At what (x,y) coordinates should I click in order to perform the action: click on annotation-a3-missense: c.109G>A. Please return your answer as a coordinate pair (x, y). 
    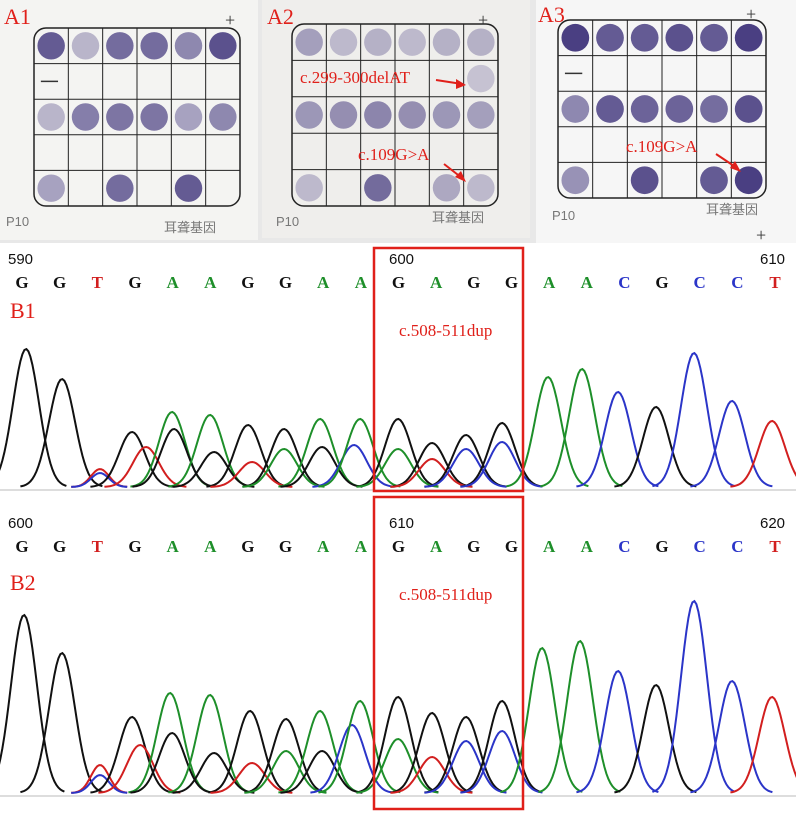
    Looking at the image, I should click on (662, 146).